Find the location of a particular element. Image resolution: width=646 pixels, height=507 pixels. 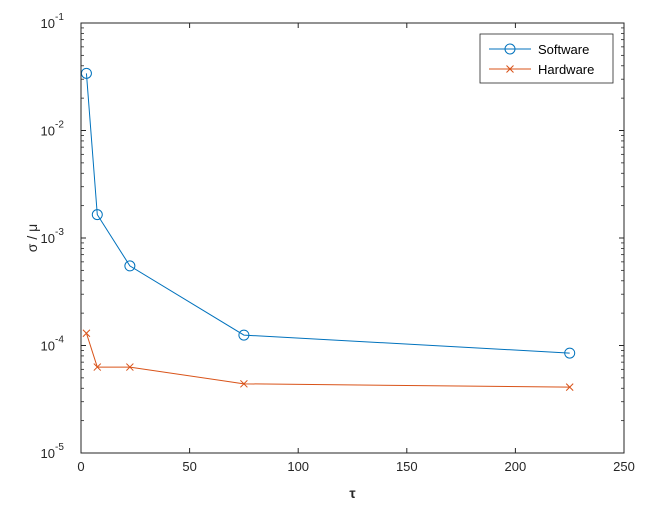

x-tick-label: 100 is located at coordinates (298, 466).